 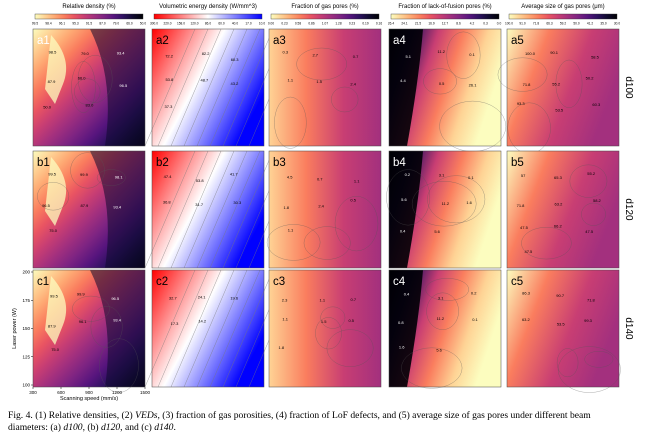 I want to click on panel-label: c4, so click(x=399, y=282).